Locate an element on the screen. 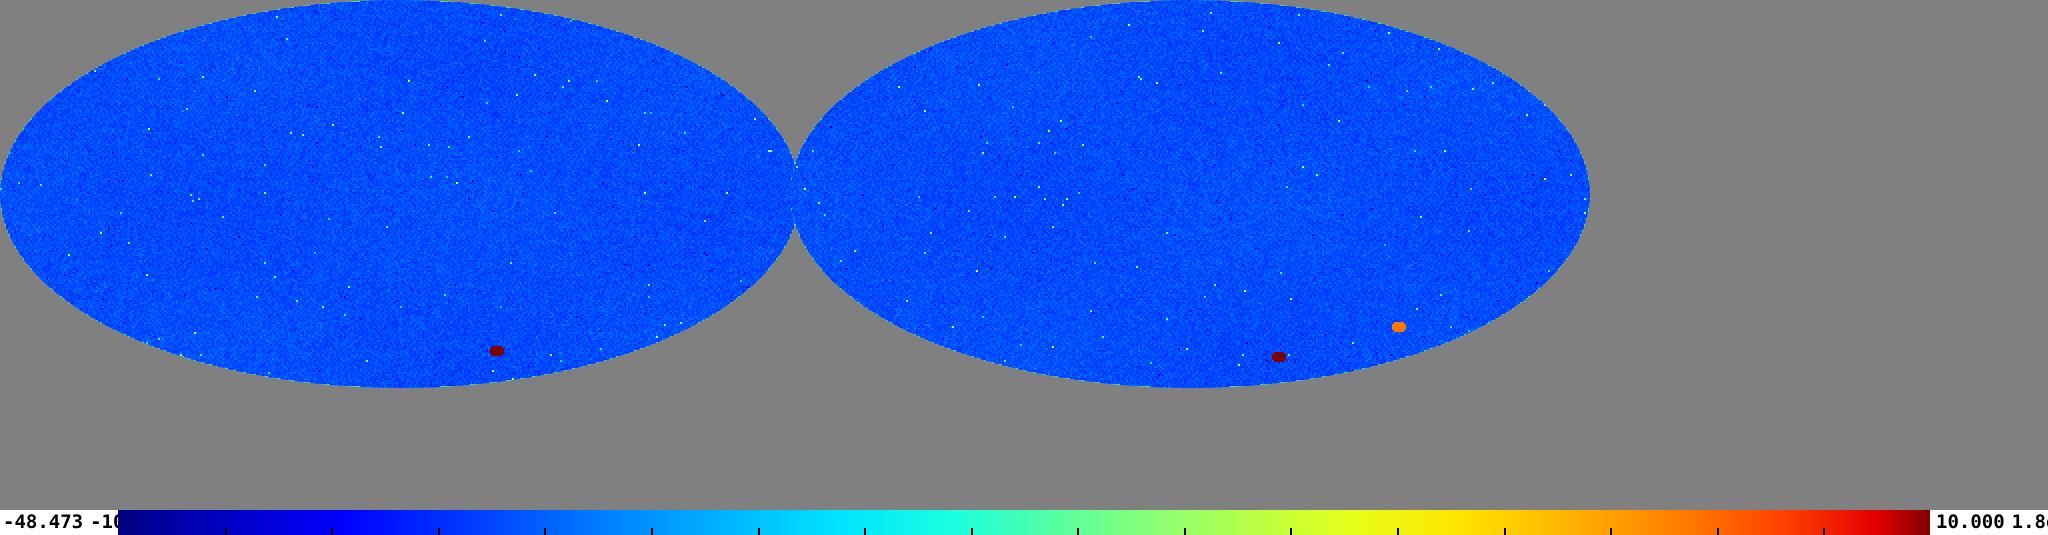  colorbar: -48.473-10.000 10.000 1.8e+02 is located at coordinates (1024, 522).